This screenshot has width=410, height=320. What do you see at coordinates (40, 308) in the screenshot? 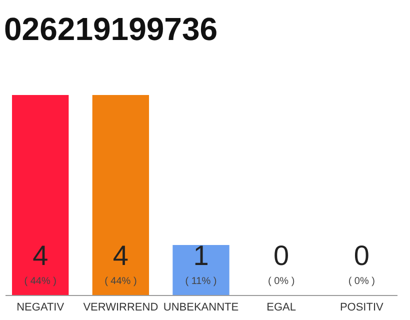
I see `x-tick-label: NEGATIV` at bounding box center [40, 308].